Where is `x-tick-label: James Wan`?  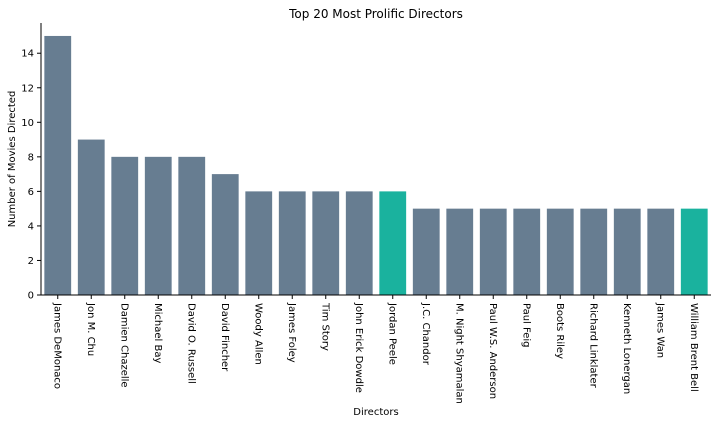
x-tick-label: James Wan is located at coordinates (659, 330).